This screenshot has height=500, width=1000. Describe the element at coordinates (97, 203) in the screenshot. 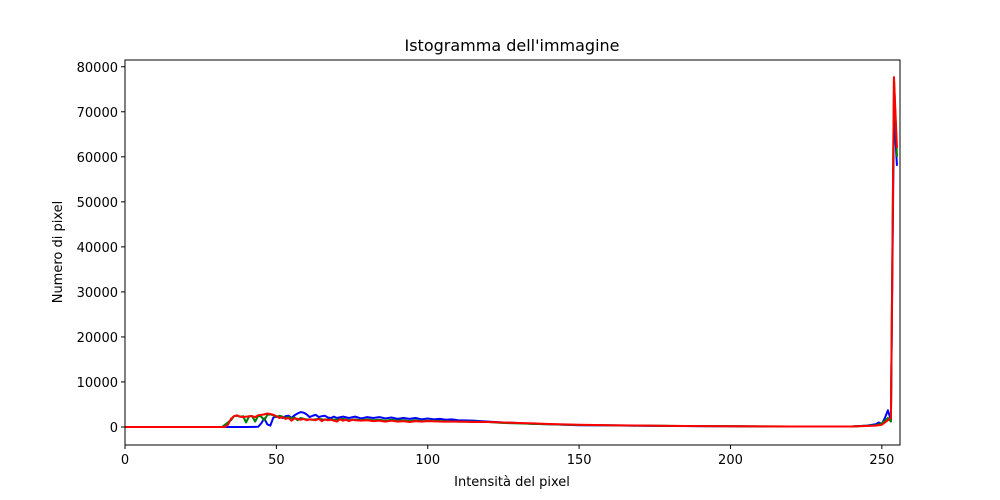

I see `y-tick-label: 50000` at that location.